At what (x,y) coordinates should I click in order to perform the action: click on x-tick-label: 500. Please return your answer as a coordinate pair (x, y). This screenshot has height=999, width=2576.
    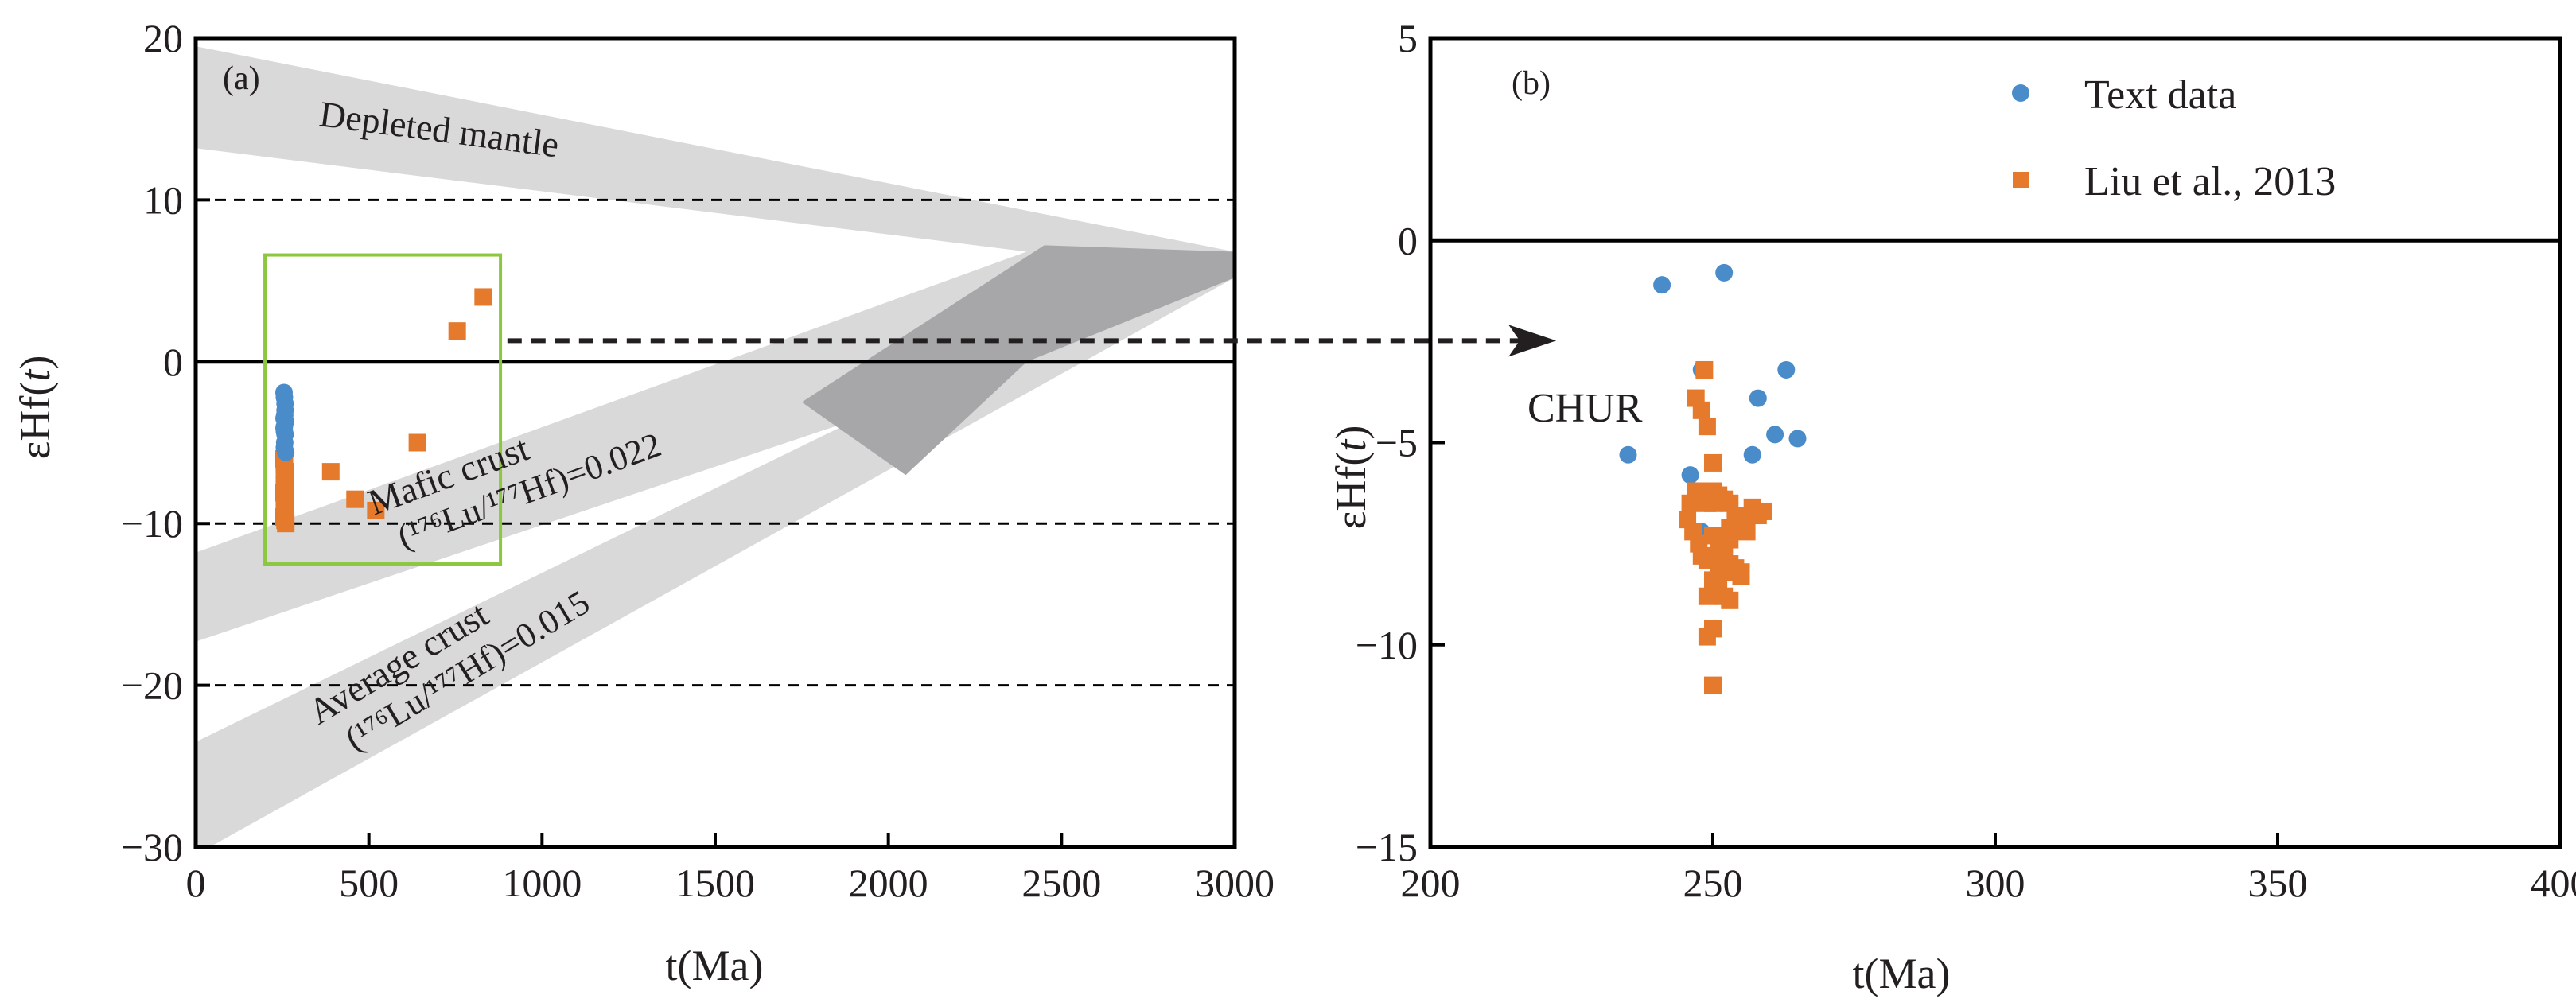
    Looking at the image, I should click on (369, 883).